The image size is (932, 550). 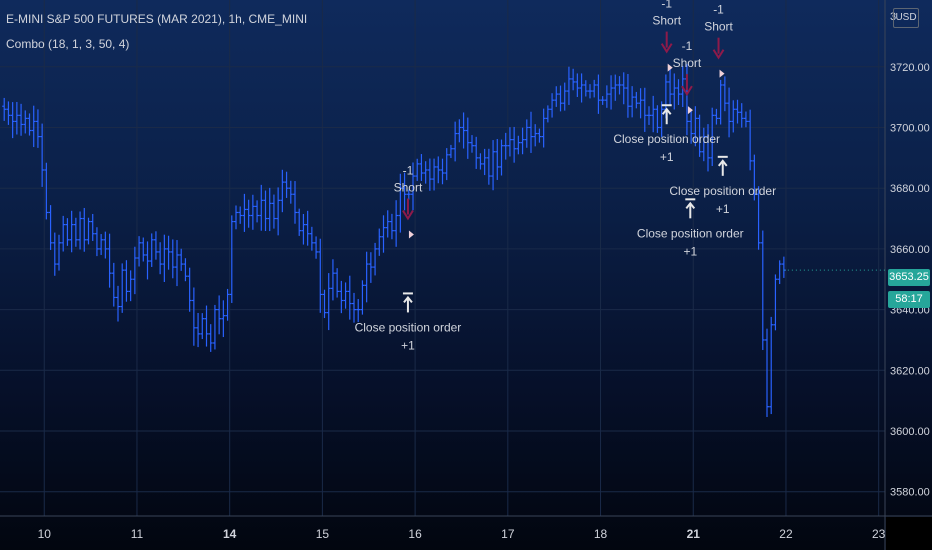 What do you see at coordinates (910, 250) in the screenshot?
I see `y-tick-label: 3660.00` at bounding box center [910, 250].